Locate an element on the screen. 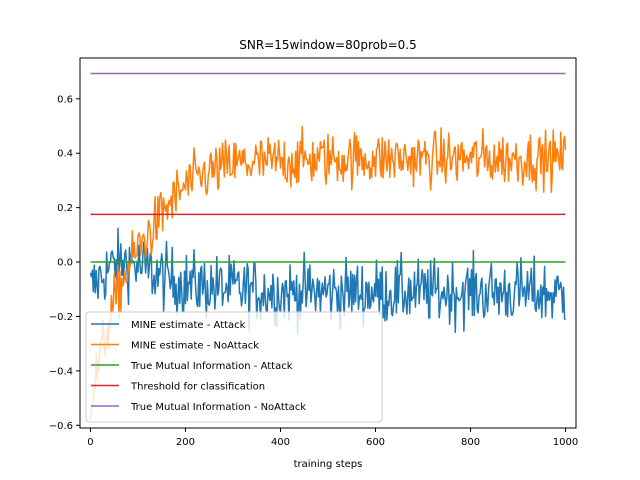 Image resolution: width=640 pixels, height=480 pixels. y-tick-label: 0.0 is located at coordinates (65, 263).